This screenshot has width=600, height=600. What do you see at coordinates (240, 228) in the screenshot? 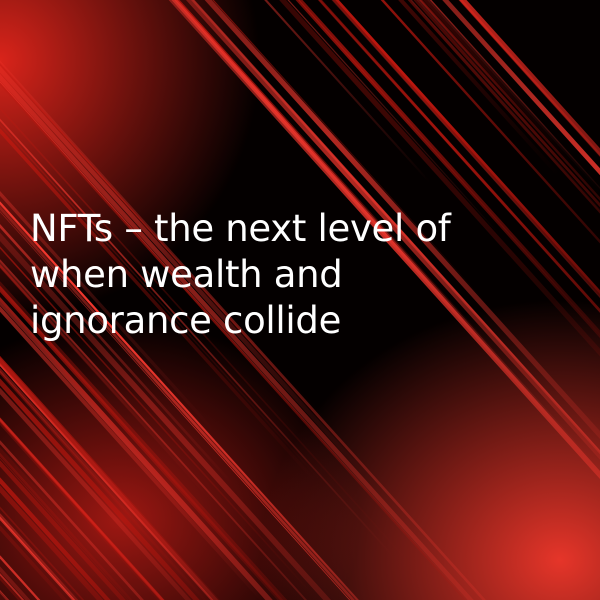
I see `headline-line-1: NFTs – the next level of` at bounding box center [240, 228].